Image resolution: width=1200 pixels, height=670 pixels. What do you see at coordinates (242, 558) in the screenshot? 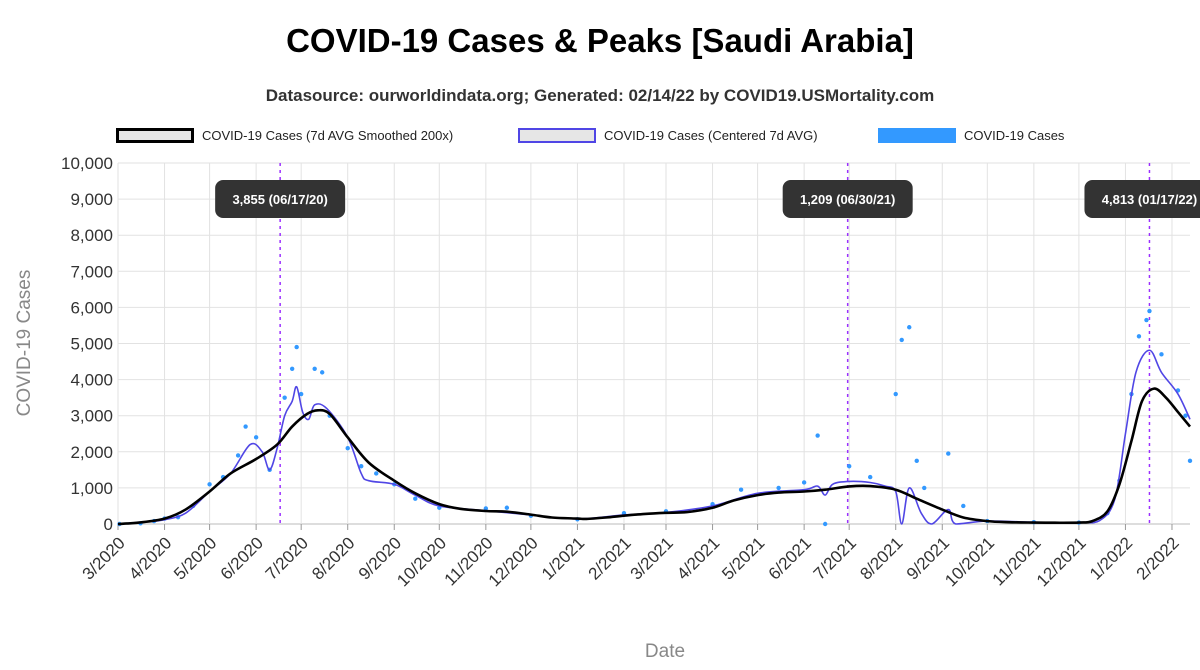
I see `x-tick-label: 6/2020` at bounding box center [242, 558].